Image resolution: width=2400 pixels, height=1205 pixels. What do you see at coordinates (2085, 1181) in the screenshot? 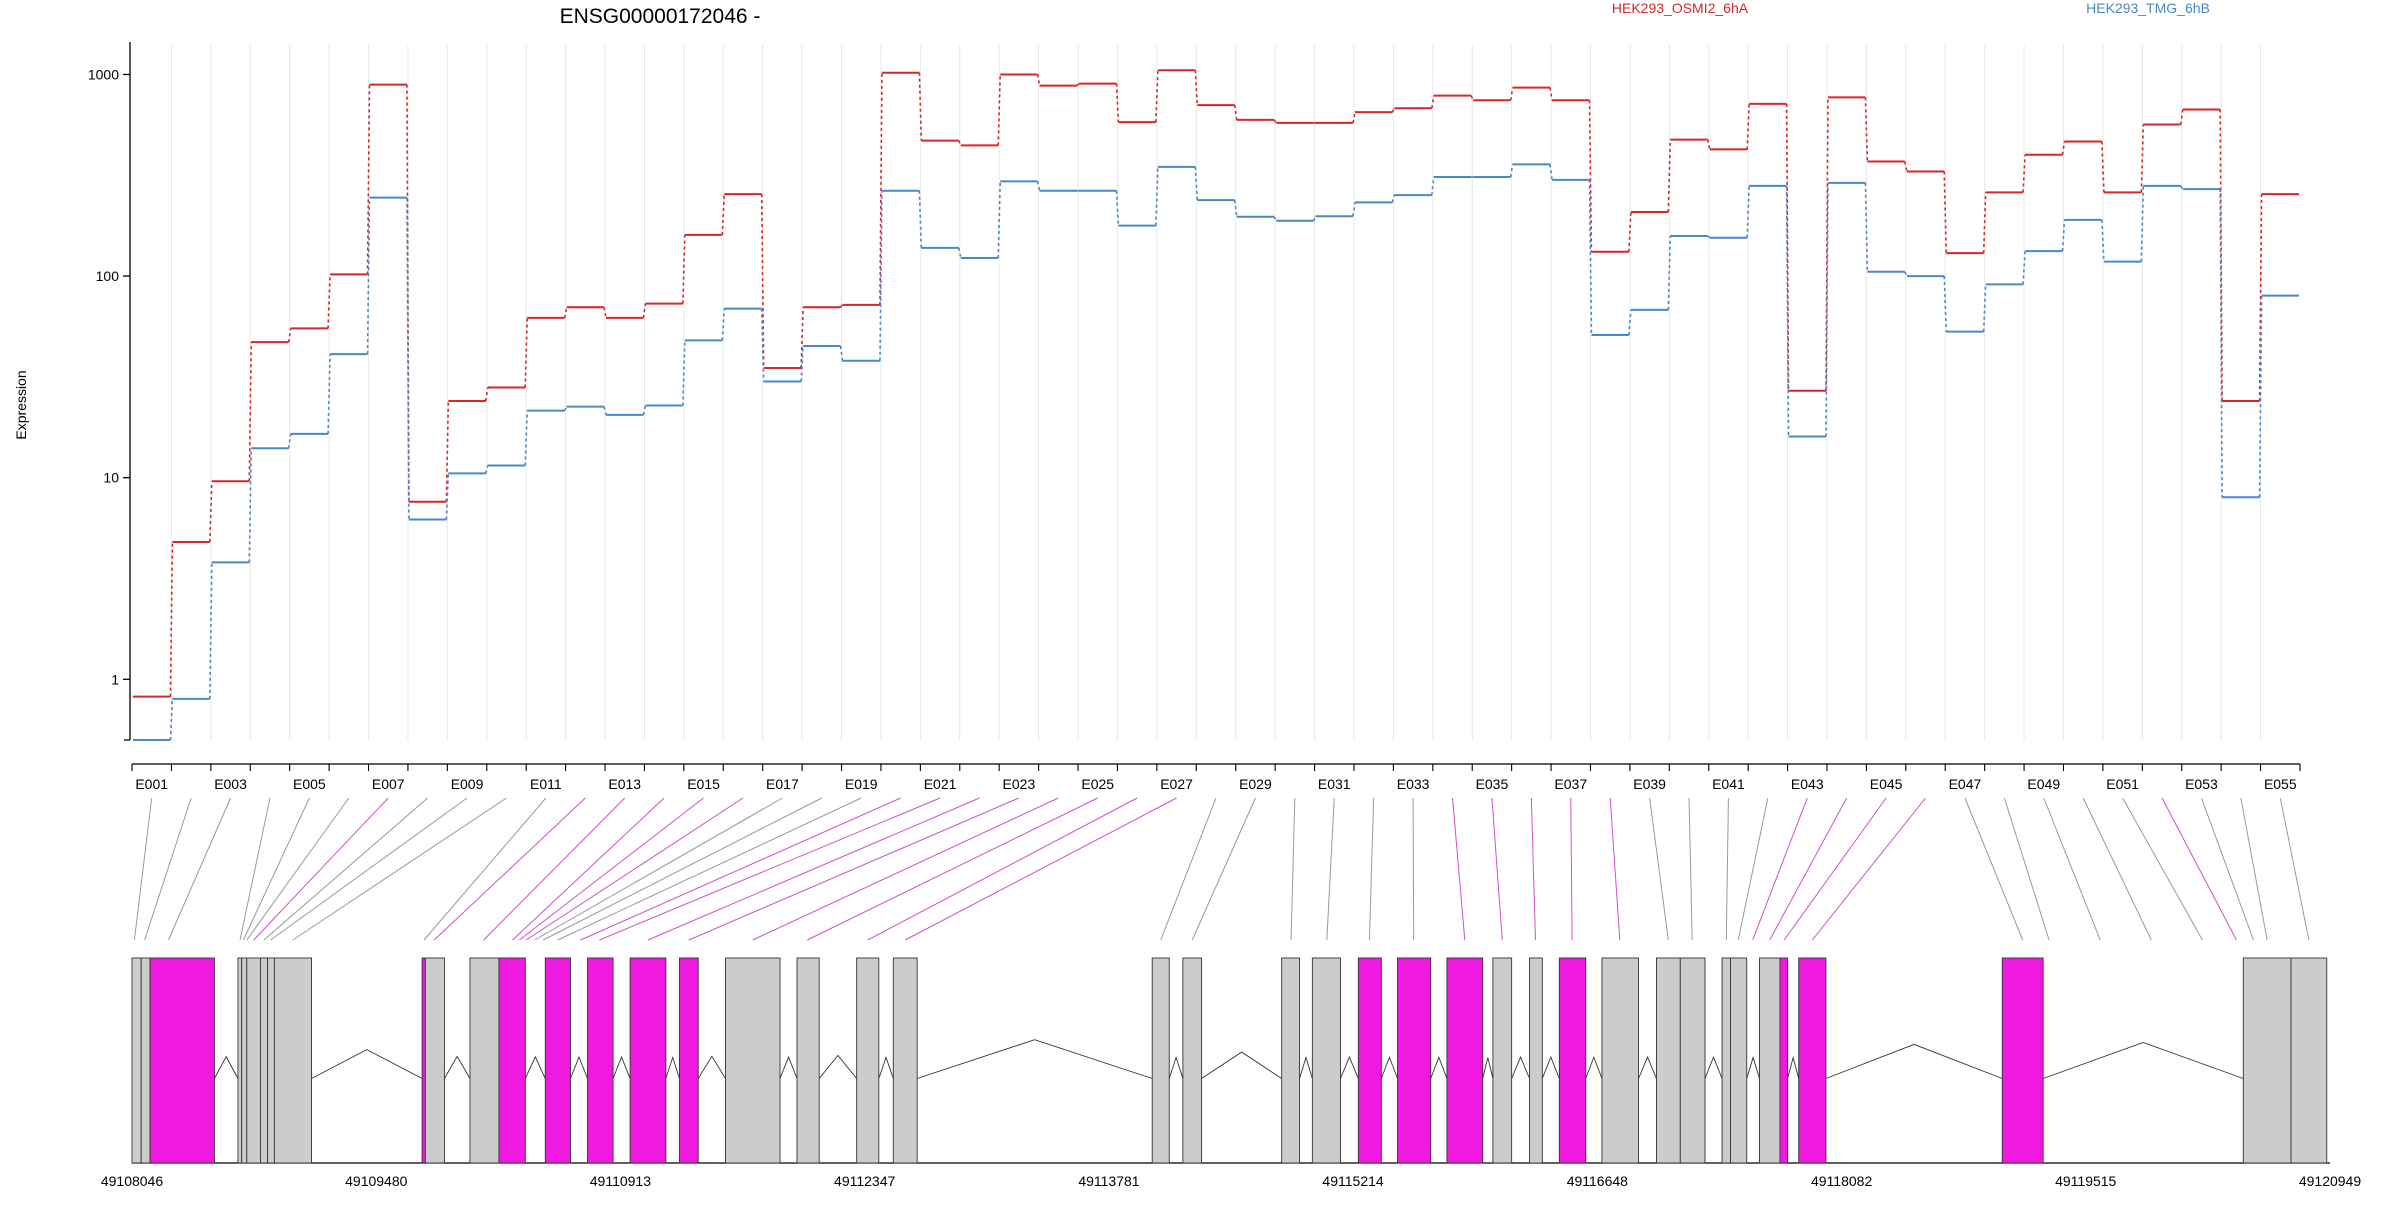
I see `gene-coordinate-label: 49119515` at bounding box center [2085, 1181].